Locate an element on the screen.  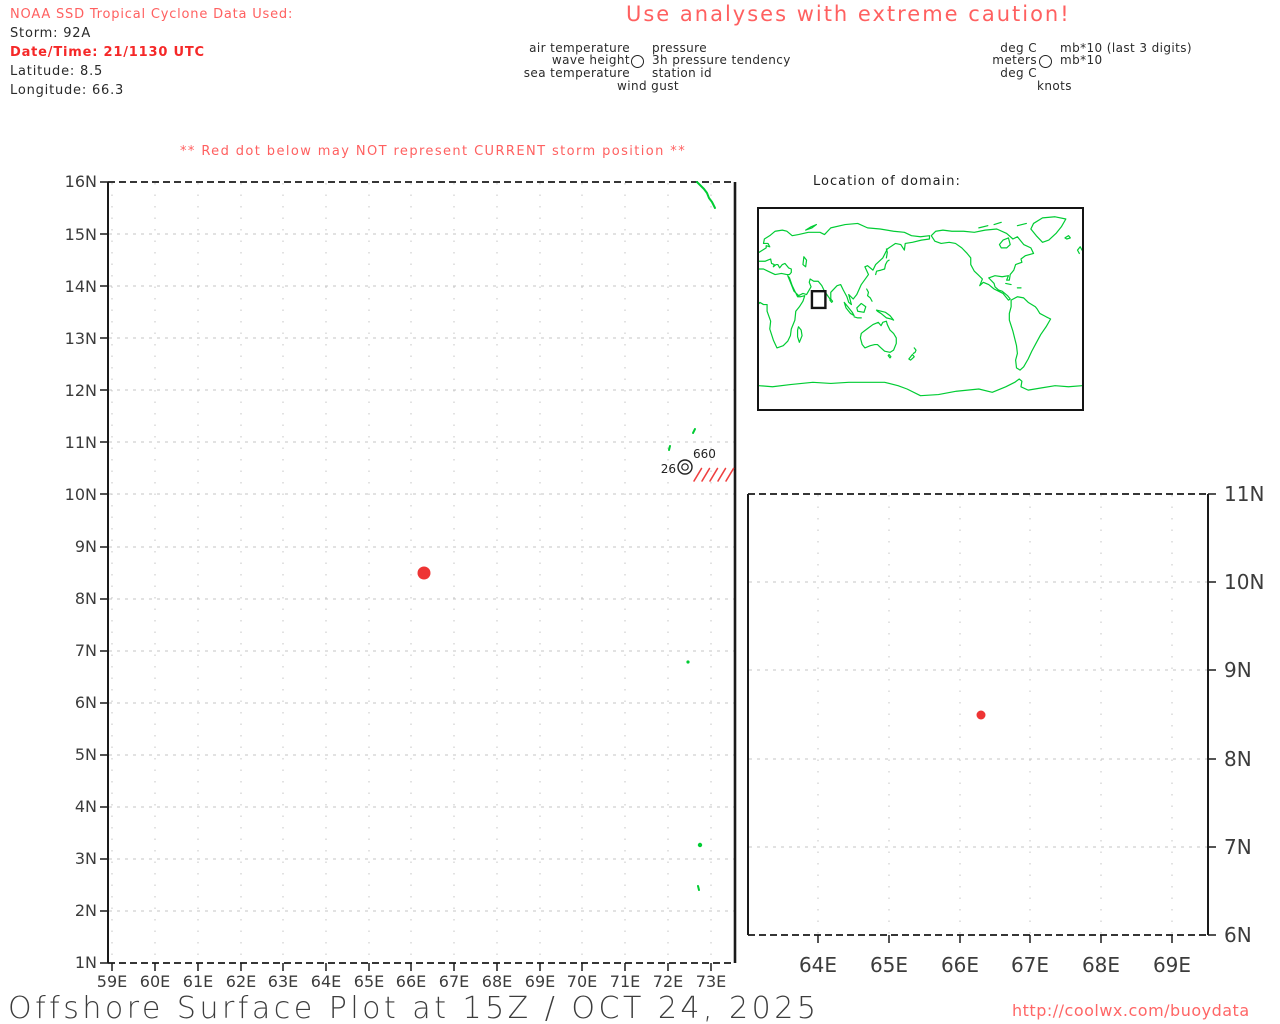
lat-tick-label: 1N is located at coordinates (86, 962).